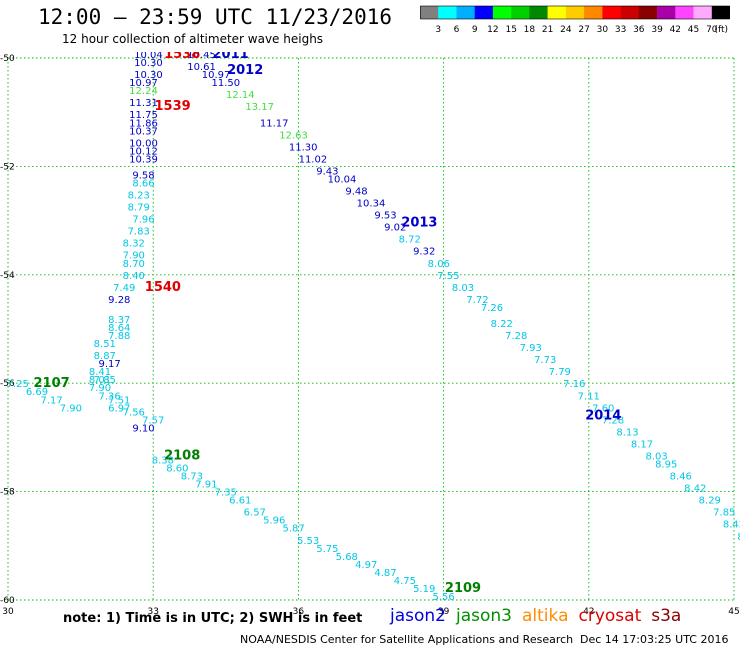 This screenshot has height=650, width=740. Describe the element at coordinates (226, 493) in the screenshot. I see `wave-height-value: 7.35` at that location.